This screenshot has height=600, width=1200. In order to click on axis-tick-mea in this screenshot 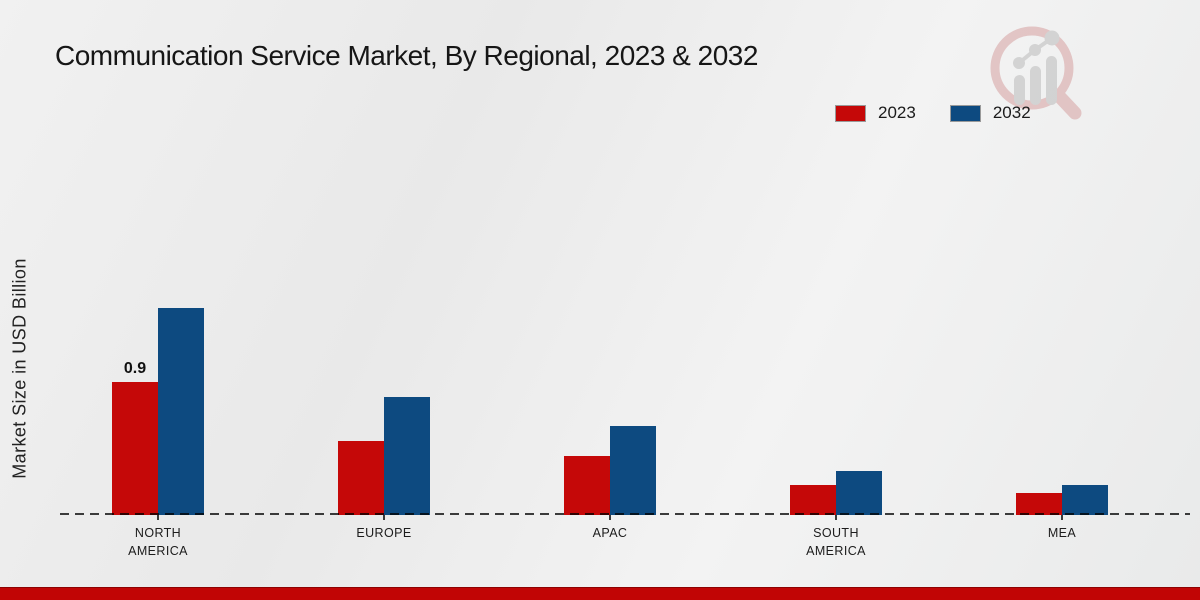, I will do `click(1062, 517)`.